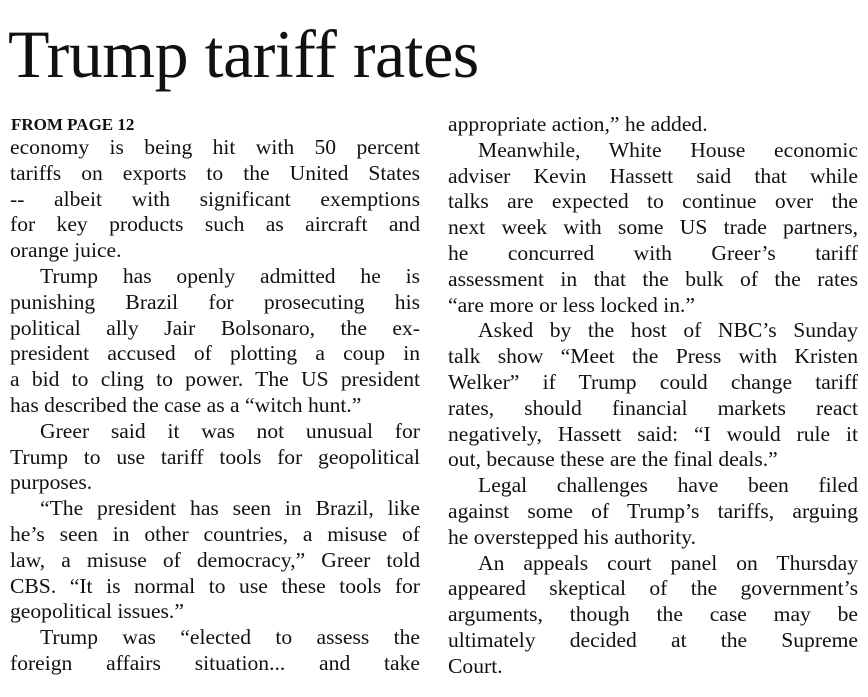  What do you see at coordinates (653, 639) in the screenshot?
I see `text-line: ultimately decided at the Supreme` at bounding box center [653, 639].